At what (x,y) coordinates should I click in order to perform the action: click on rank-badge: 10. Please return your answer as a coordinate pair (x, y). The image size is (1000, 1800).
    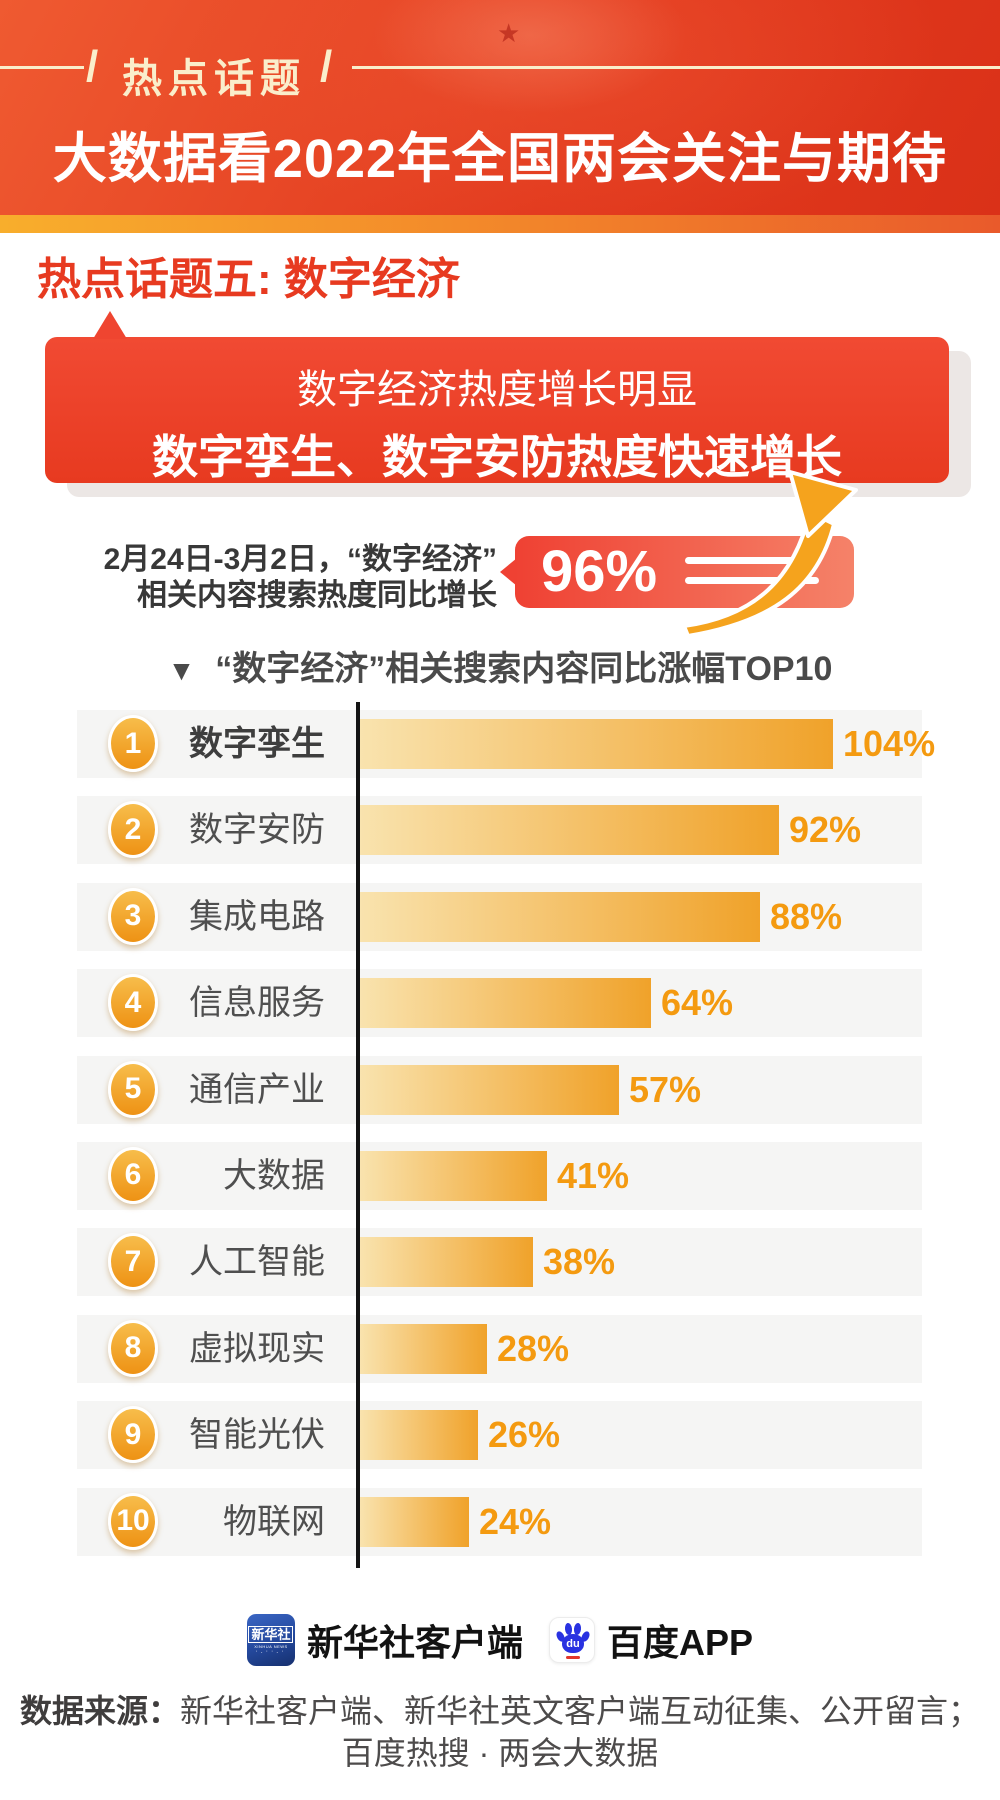
    Looking at the image, I should click on (133, 1521).